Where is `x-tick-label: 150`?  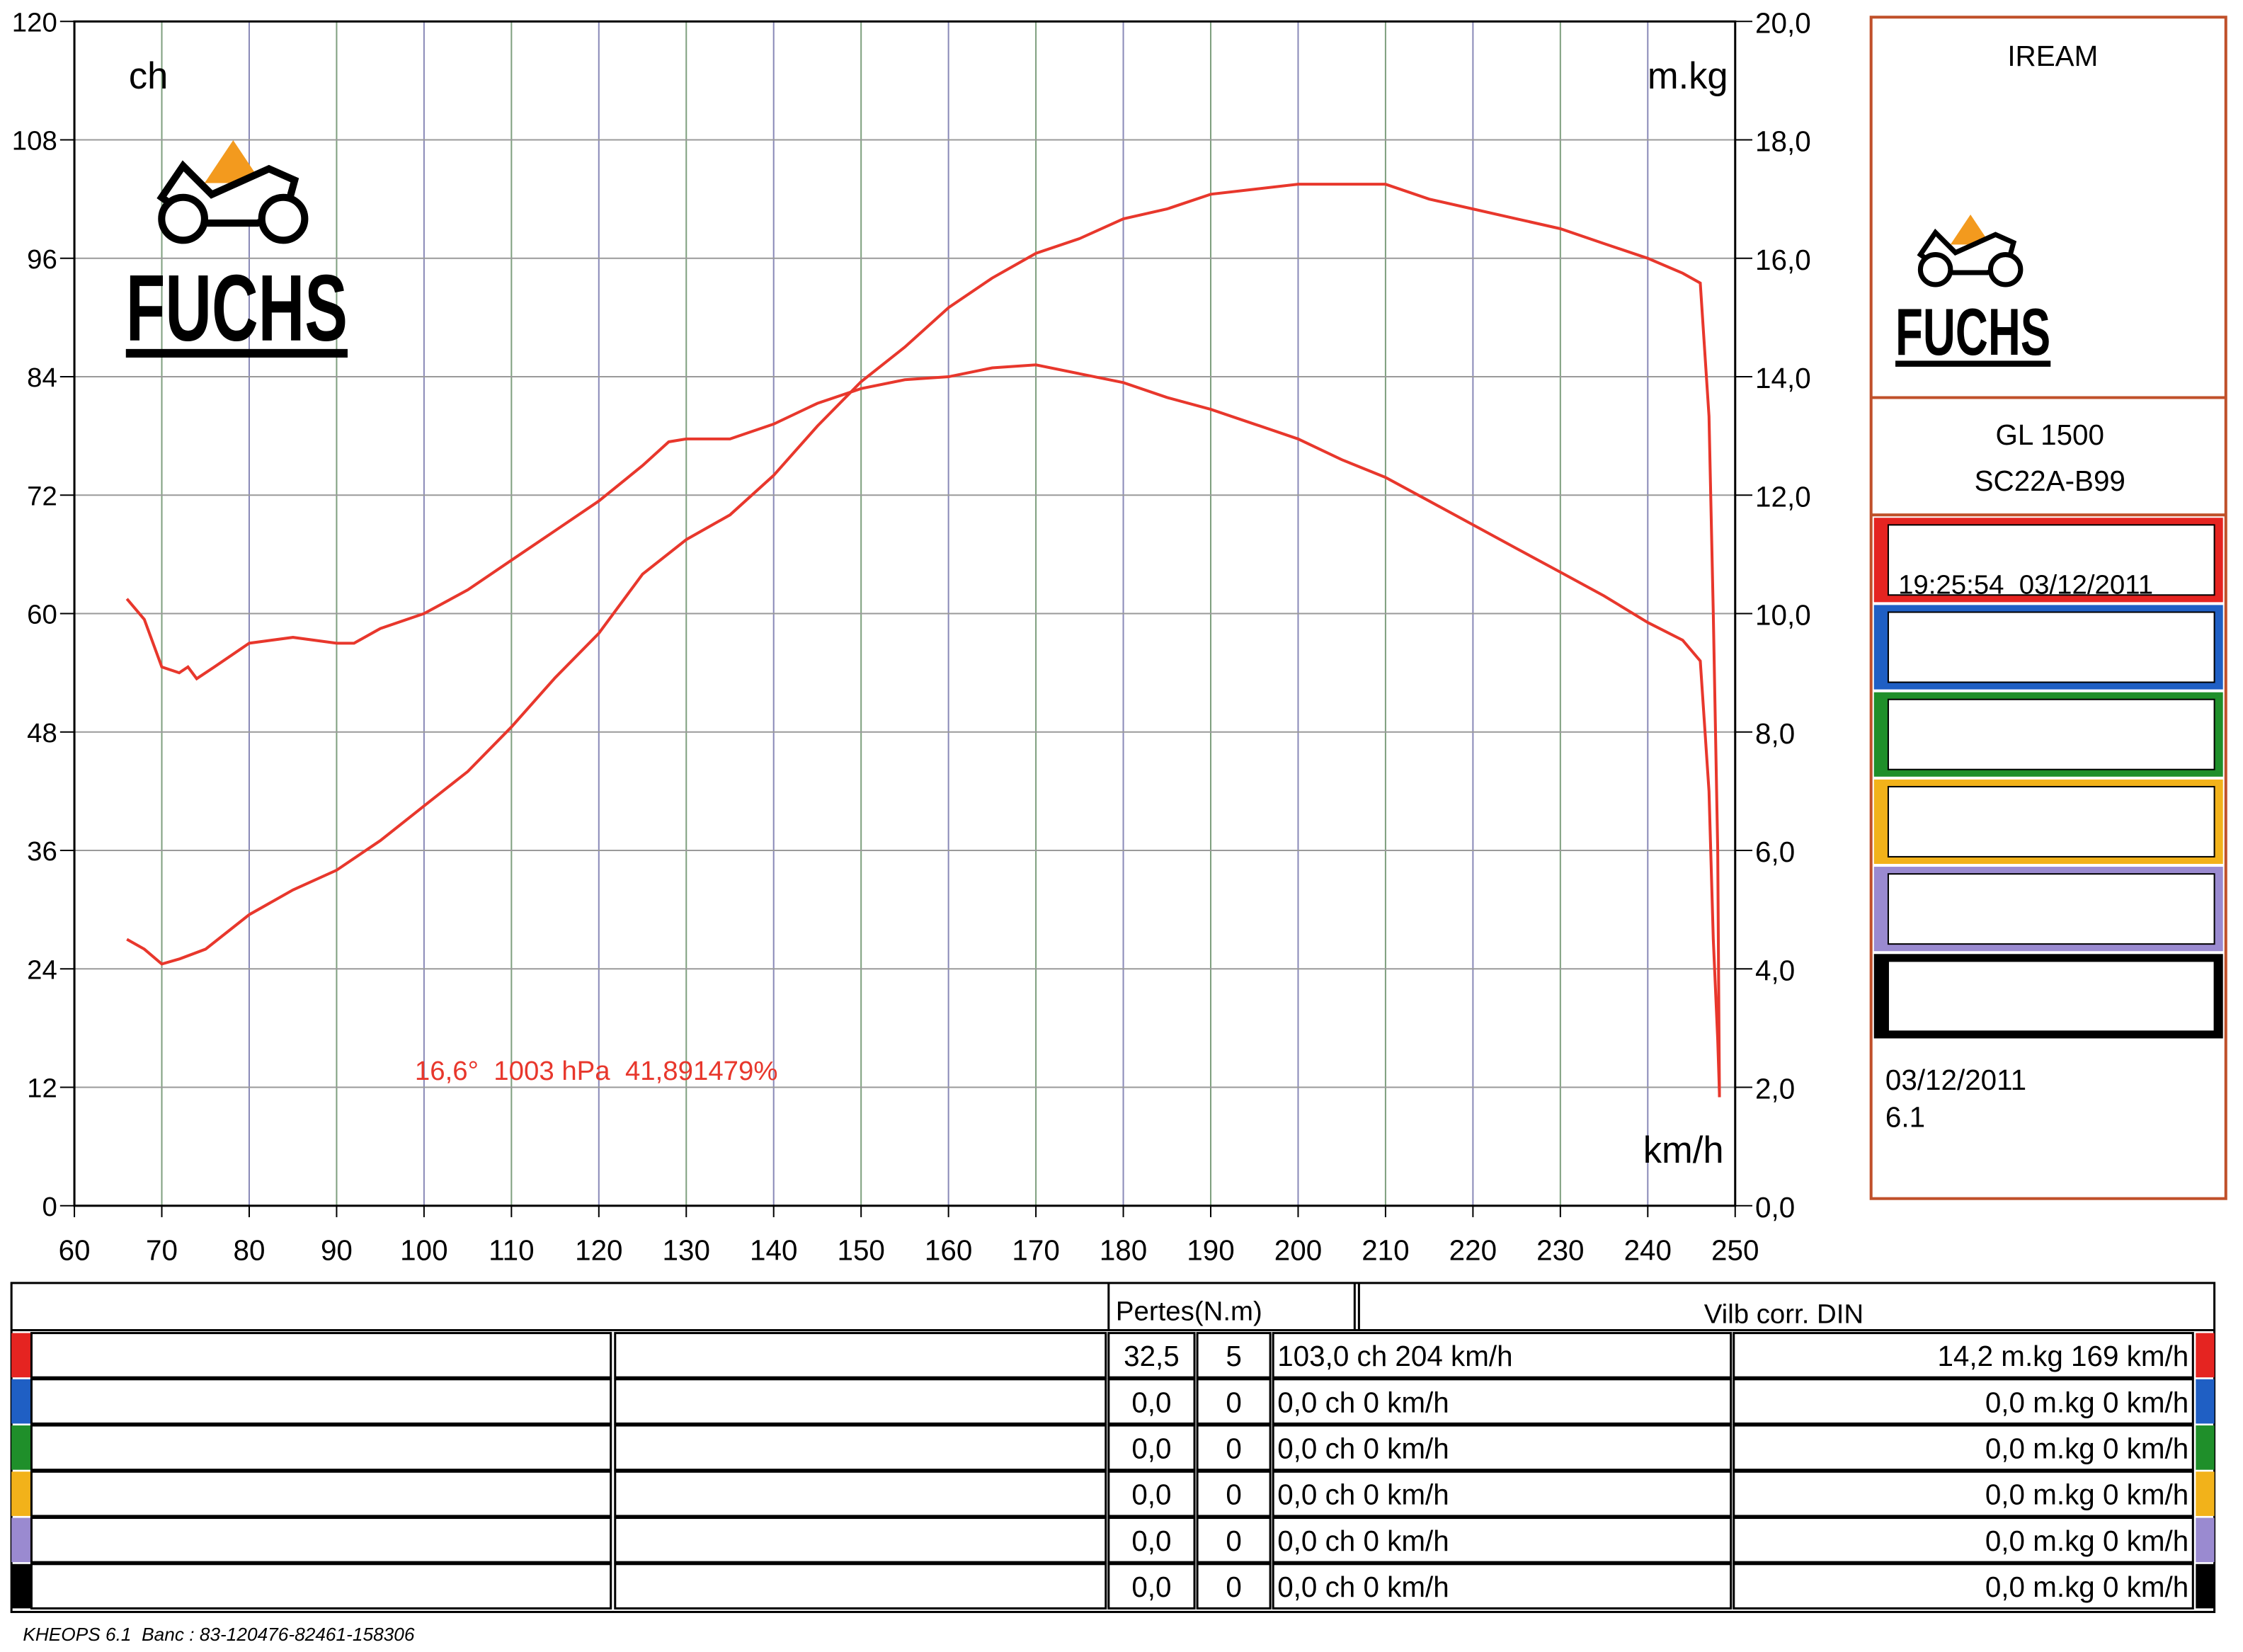 x-tick-label: 150 is located at coordinates (861, 1250).